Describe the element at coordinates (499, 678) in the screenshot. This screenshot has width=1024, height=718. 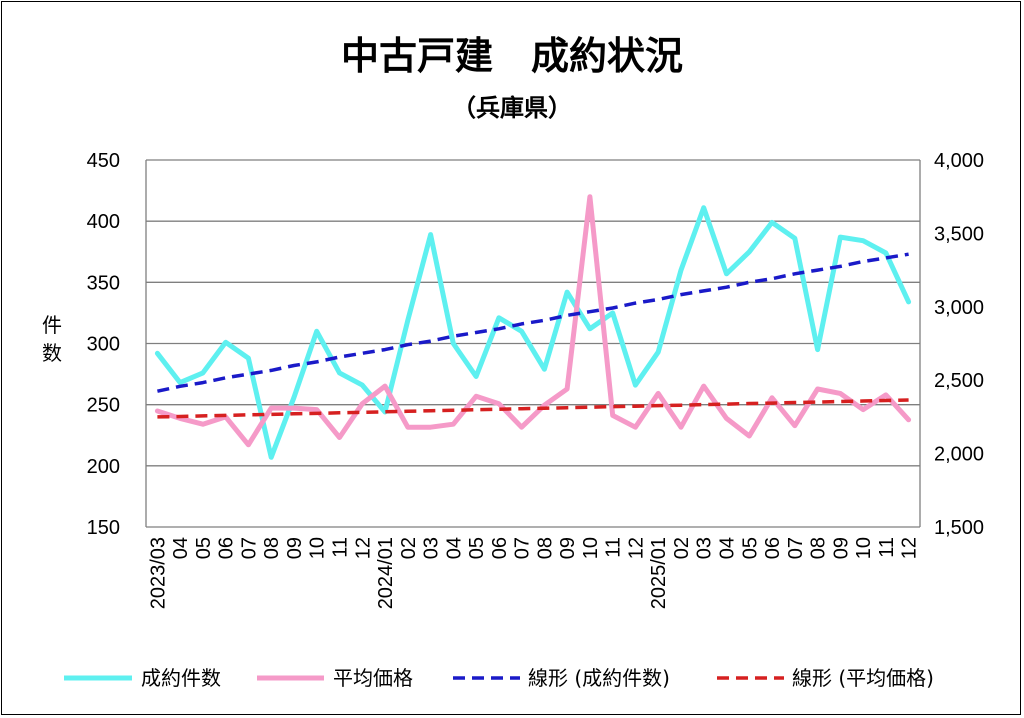
I see `legend: 成約件数 平均価格 線形 (成約件数) 線形 (平均価格)` at that location.